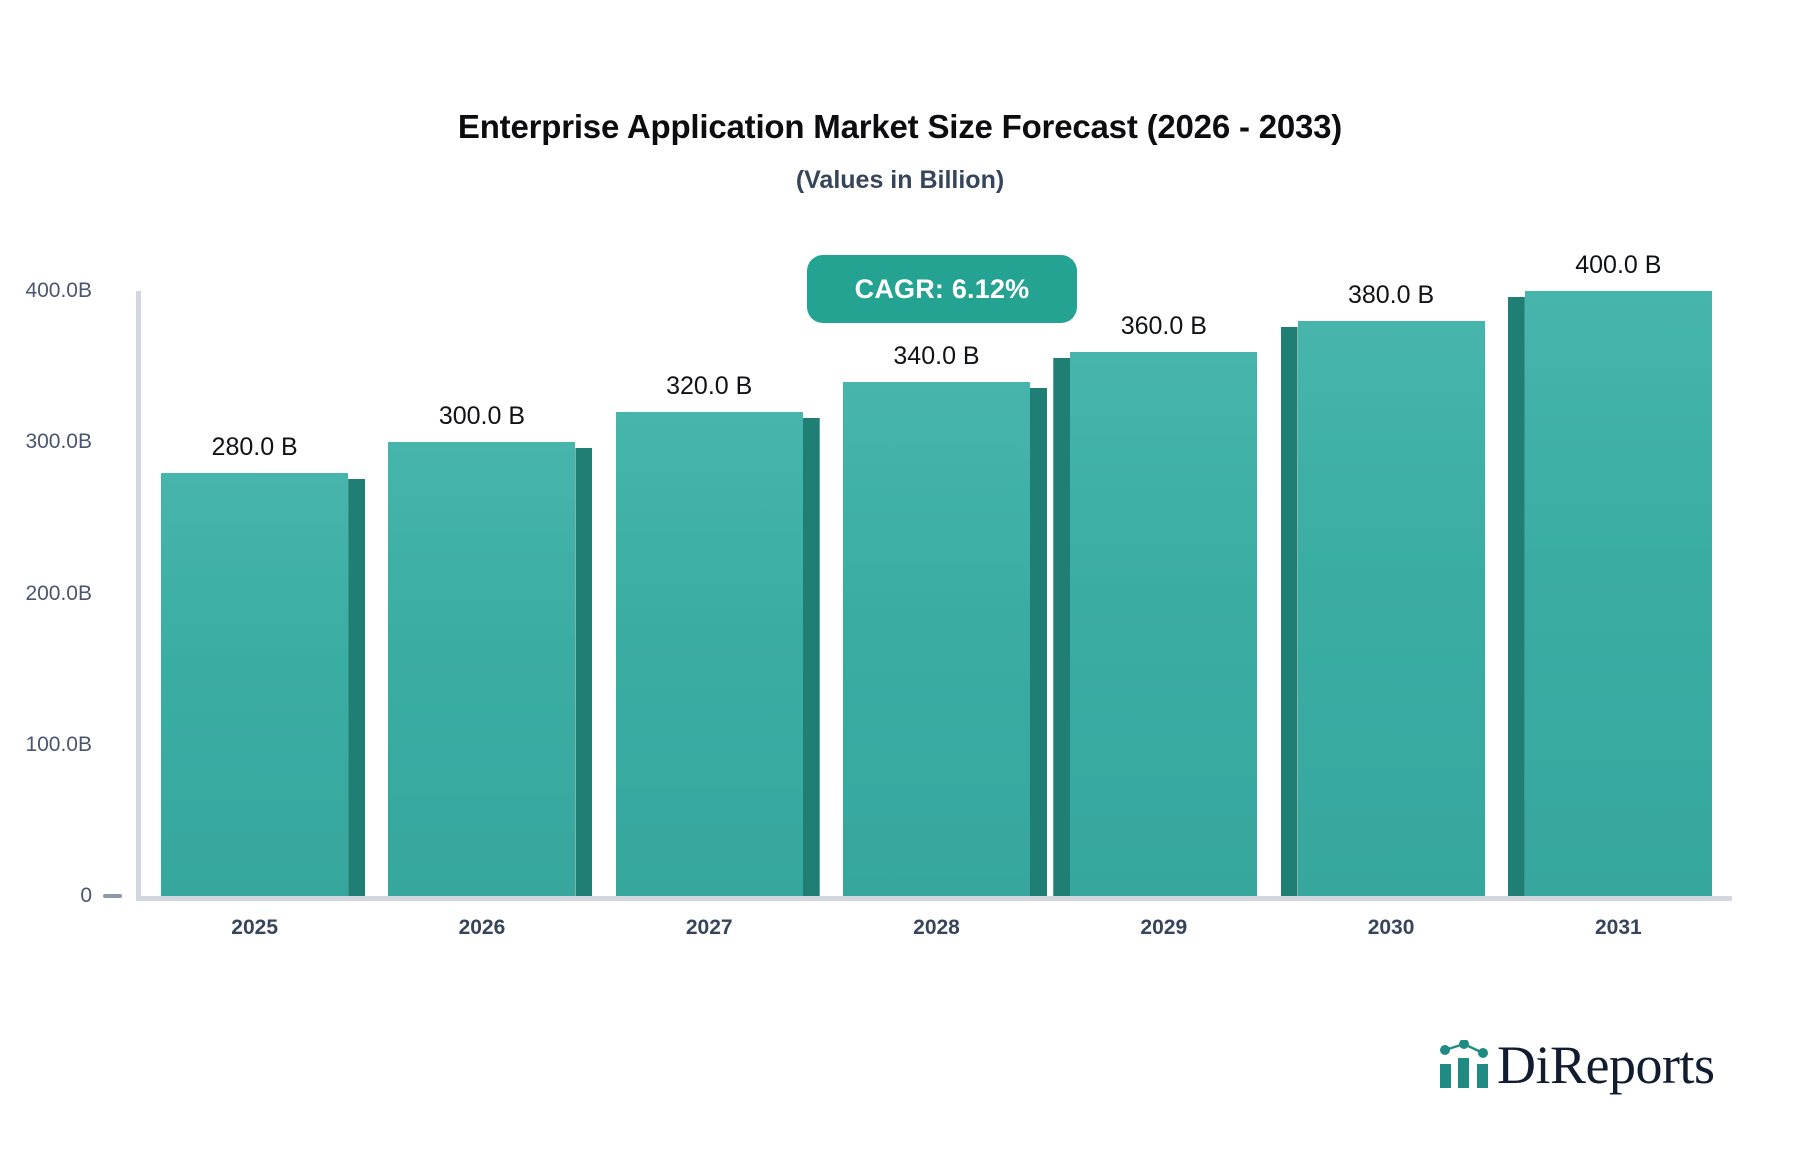  Describe the element at coordinates (1164, 623) in the screenshot. I see `bar-2029` at that location.